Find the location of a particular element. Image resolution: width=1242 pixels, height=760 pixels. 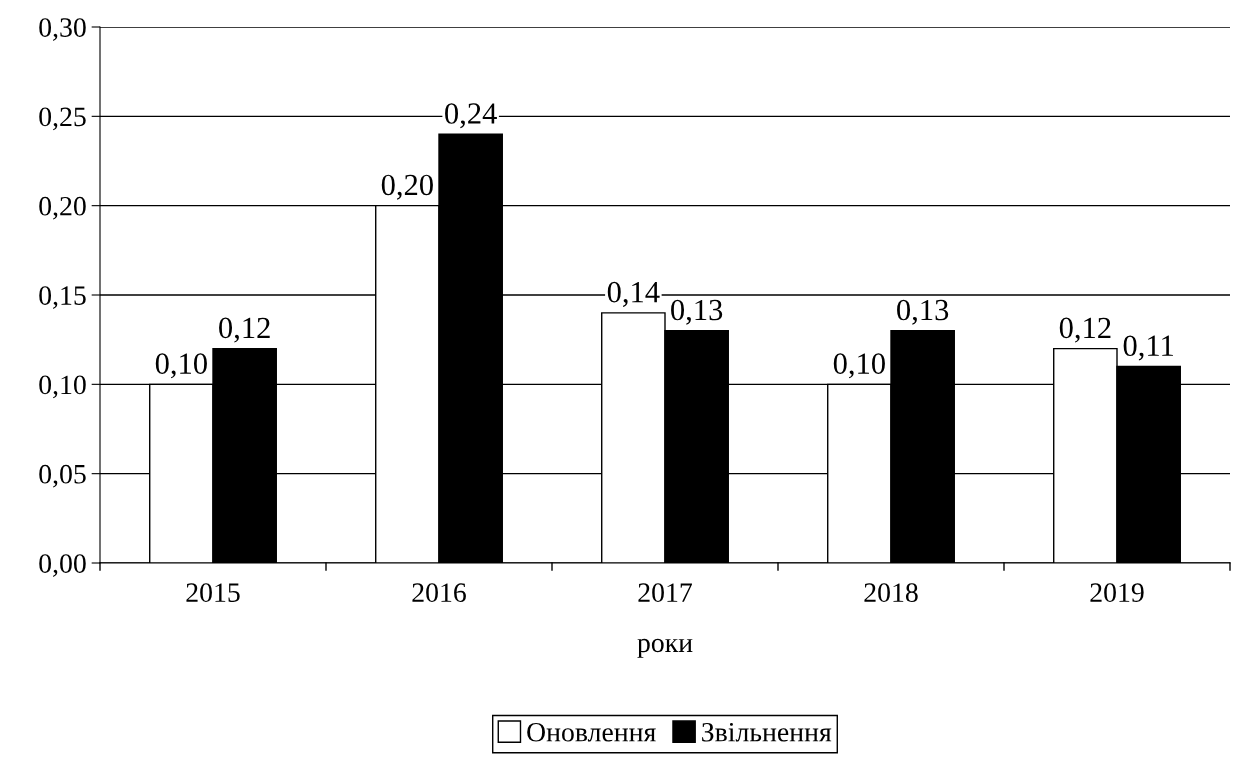

x-axis-title: роки is located at coordinates (665, 648).